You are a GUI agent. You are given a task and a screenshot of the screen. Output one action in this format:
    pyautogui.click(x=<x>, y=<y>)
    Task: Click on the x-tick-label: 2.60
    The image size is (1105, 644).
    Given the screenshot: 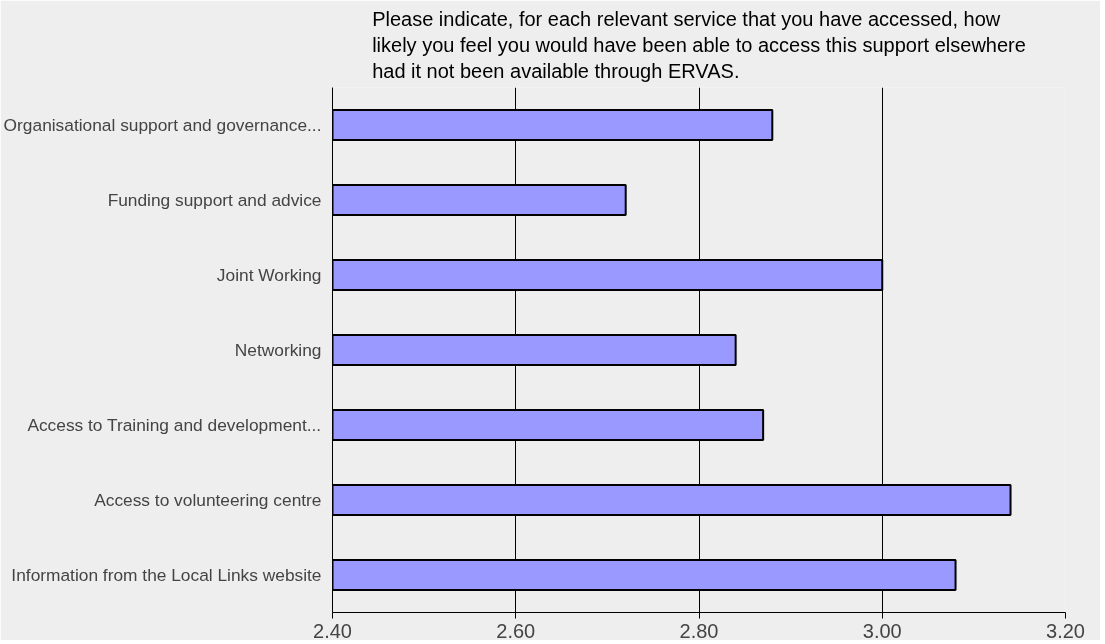 What is the action you would take?
    pyautogui.click(x=516, y=630)
    